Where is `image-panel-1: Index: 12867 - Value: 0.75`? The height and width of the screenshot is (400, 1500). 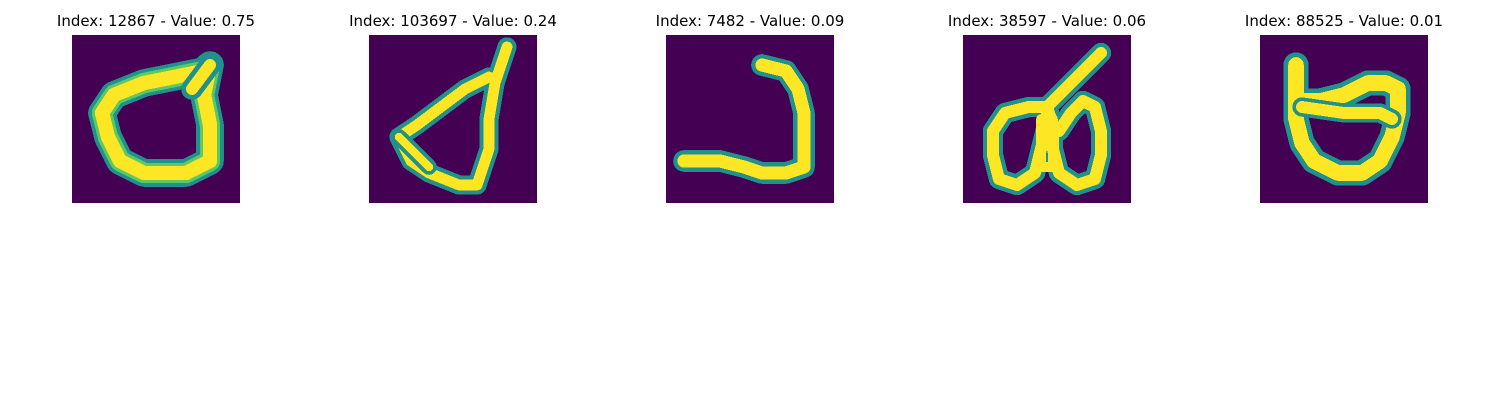
image-panel-1: Index: 12867 - Value: 0.75 is located at coordinates (156, 105).